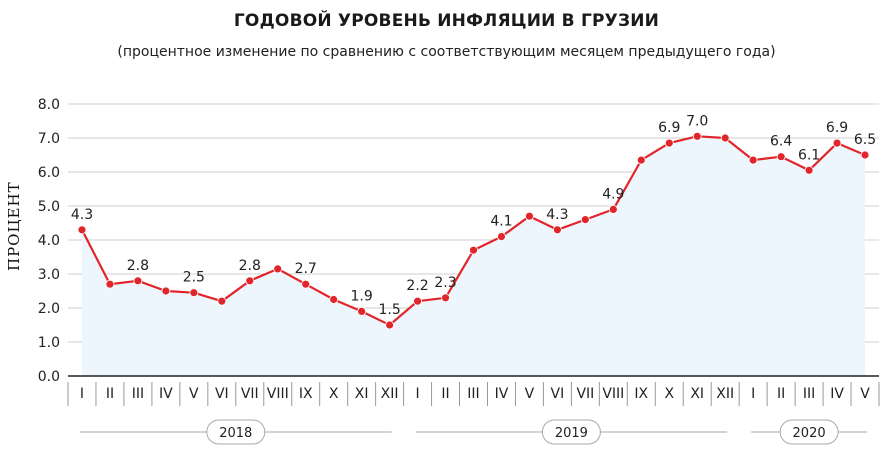 The width and height of the screenshot is (893, 456). What do you see at coordinates (49, 309) in the screenshot?
I see `y-tick-label: 2.0` at bounding box center [49, 309].